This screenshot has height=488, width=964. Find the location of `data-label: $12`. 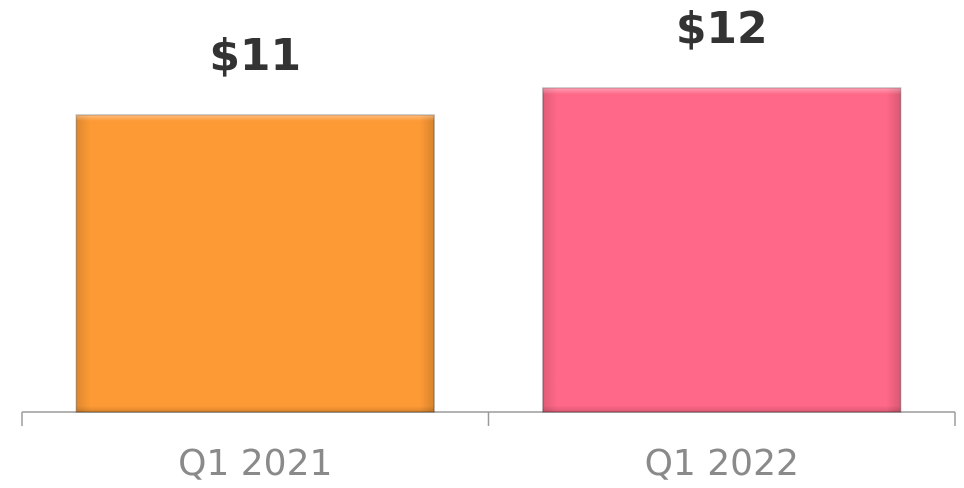

data-label: $12 is located at coordinates (722, 28).